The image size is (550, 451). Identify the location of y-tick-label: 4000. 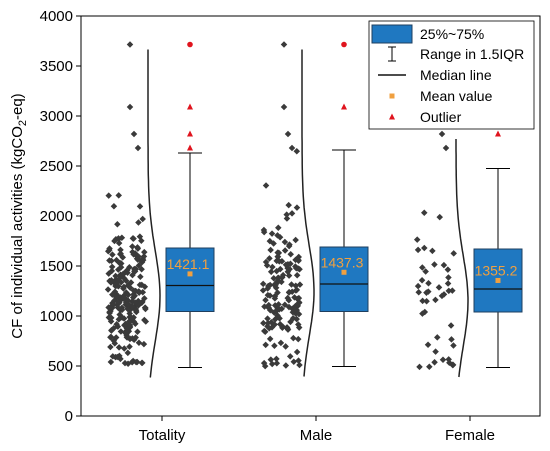
(56, 16).